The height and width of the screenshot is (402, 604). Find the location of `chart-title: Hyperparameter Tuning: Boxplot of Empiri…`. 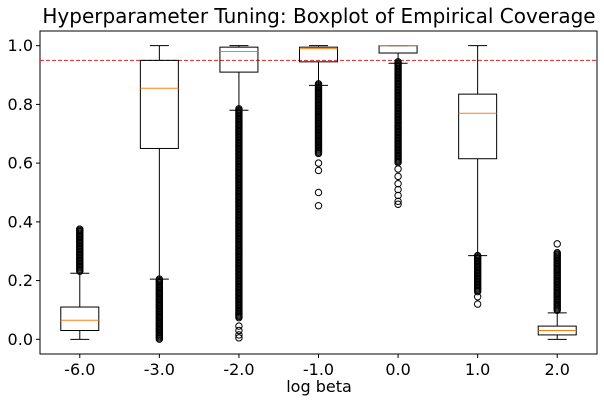

chart-title: Hyperparameter Tuning: Boxplot of Empiri… is located at coordinates (318, 16).